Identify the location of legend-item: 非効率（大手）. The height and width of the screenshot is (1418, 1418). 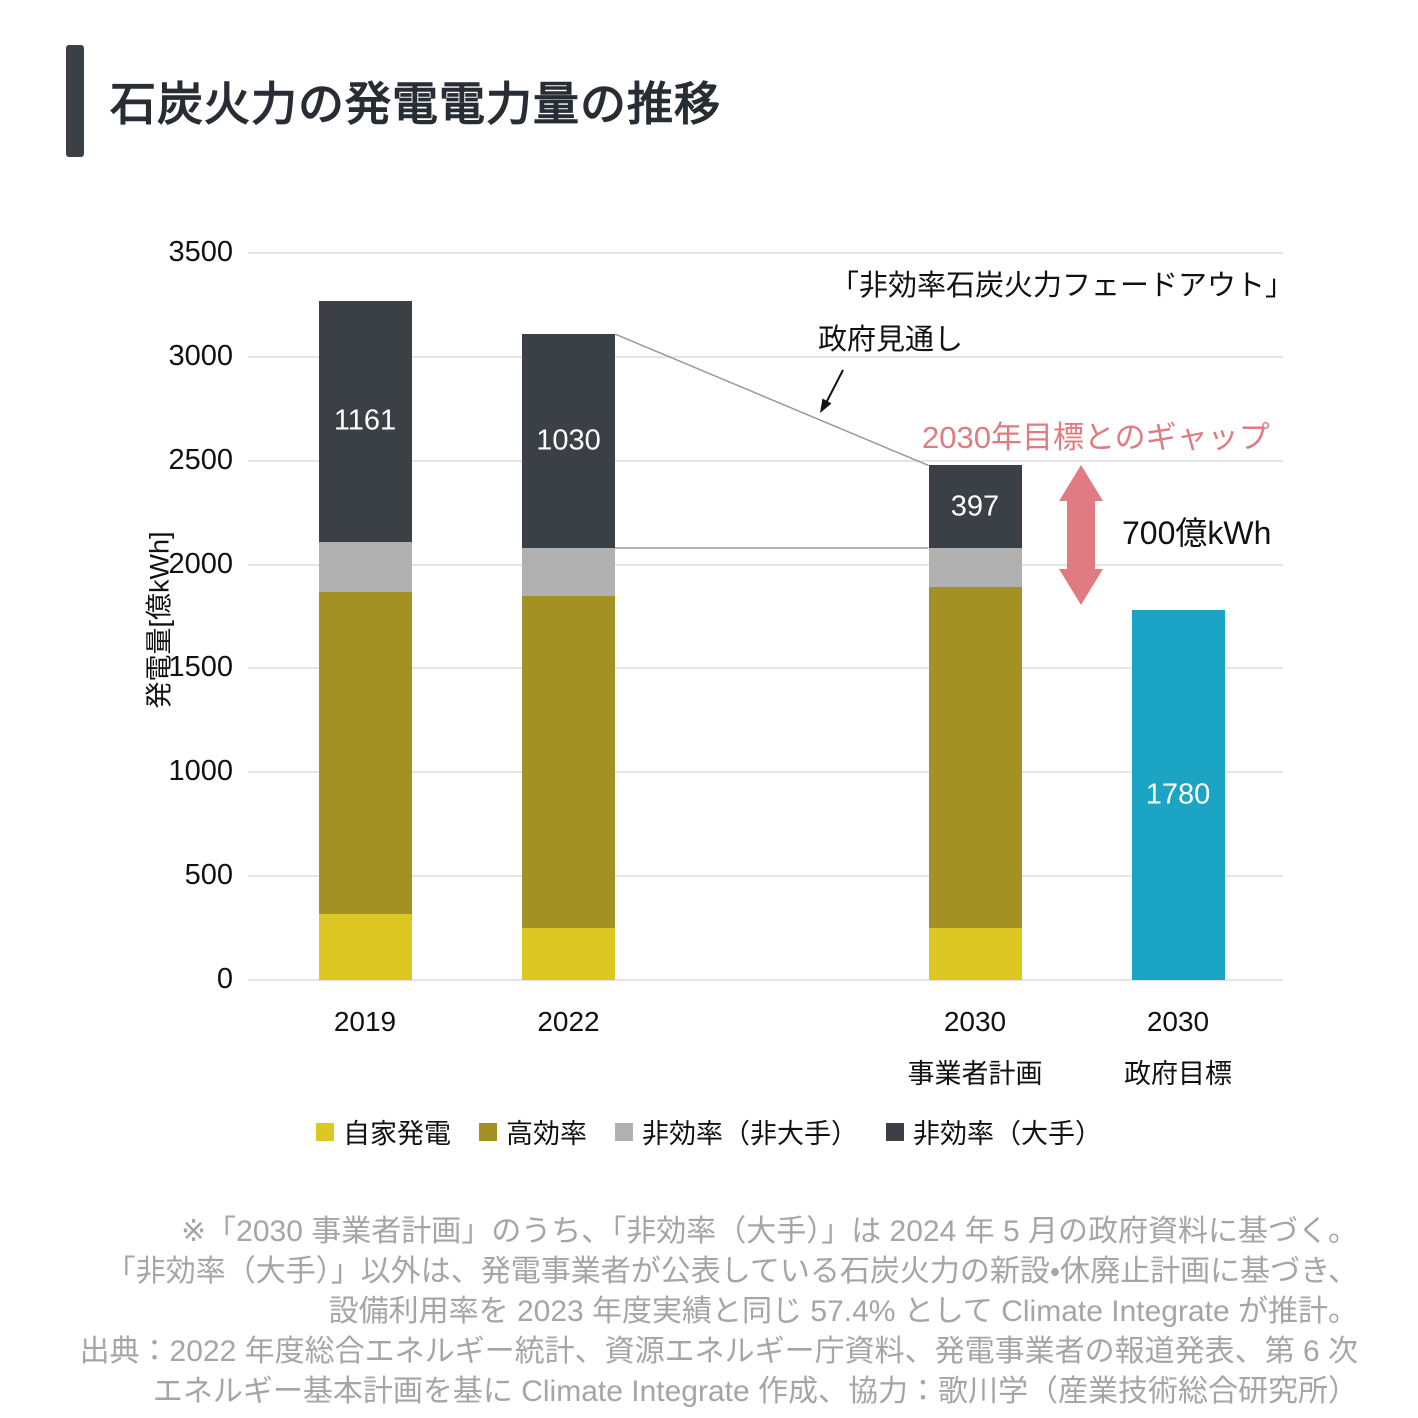
(994, 1131).